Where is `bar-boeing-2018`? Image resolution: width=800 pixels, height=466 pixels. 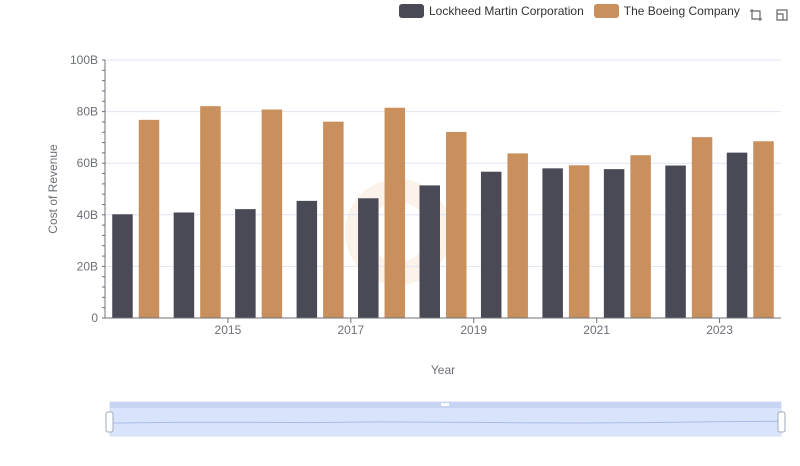 bar-boeing-2018 is located at coordinates (395, 213).